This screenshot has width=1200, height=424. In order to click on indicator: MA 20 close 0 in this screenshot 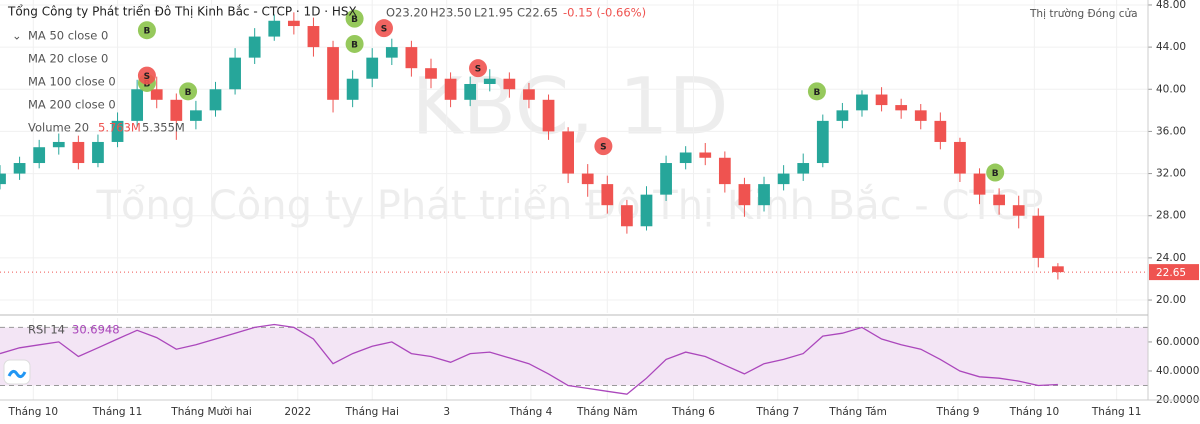, I will do `click(68, 59)`.